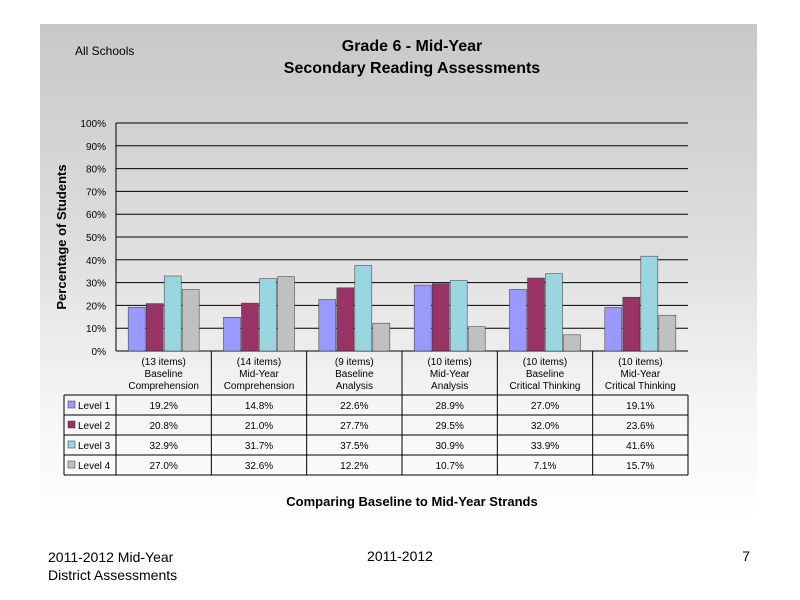  Describe the element at coordinates (354, 466) in the screenshot. I see `table-value: 12.2%` at that location.